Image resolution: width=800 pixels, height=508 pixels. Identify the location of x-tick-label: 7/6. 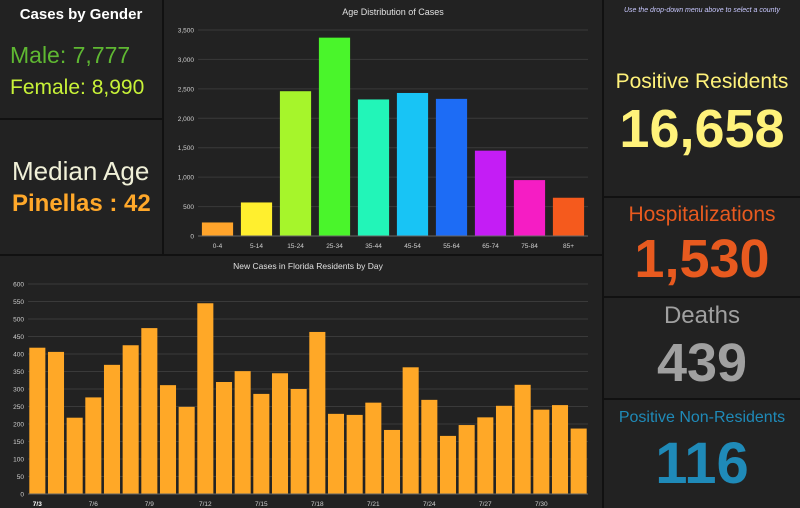
(93, 504).